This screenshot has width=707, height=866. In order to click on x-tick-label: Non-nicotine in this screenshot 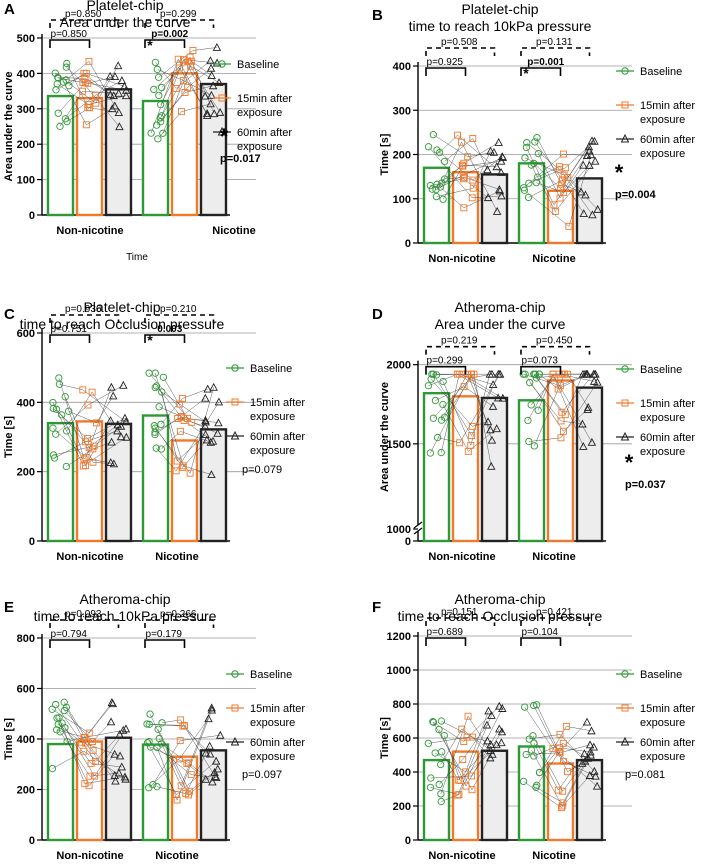, I will do `click(89, 231)`.